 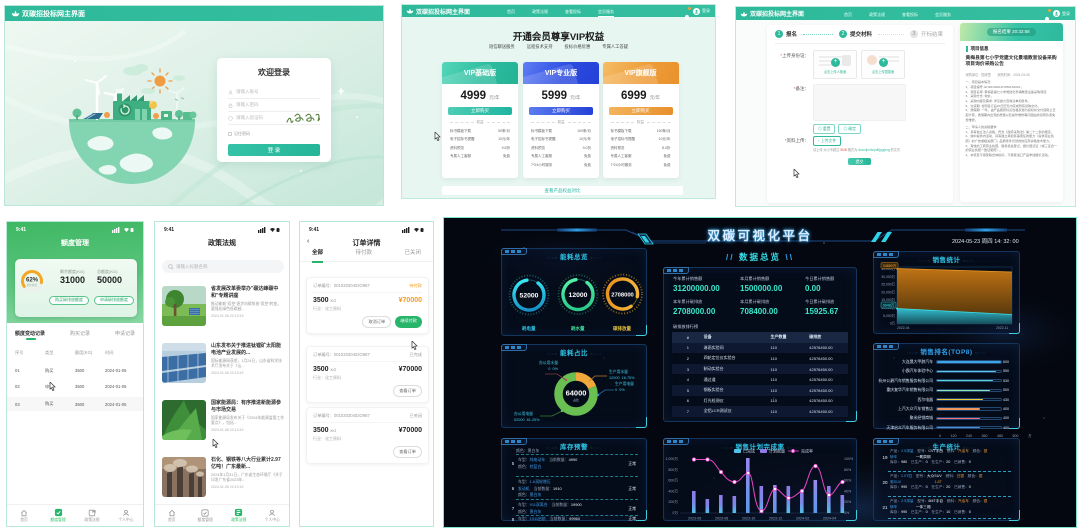 I want to click on svg-text: 52000, so click(x=529, y=296).